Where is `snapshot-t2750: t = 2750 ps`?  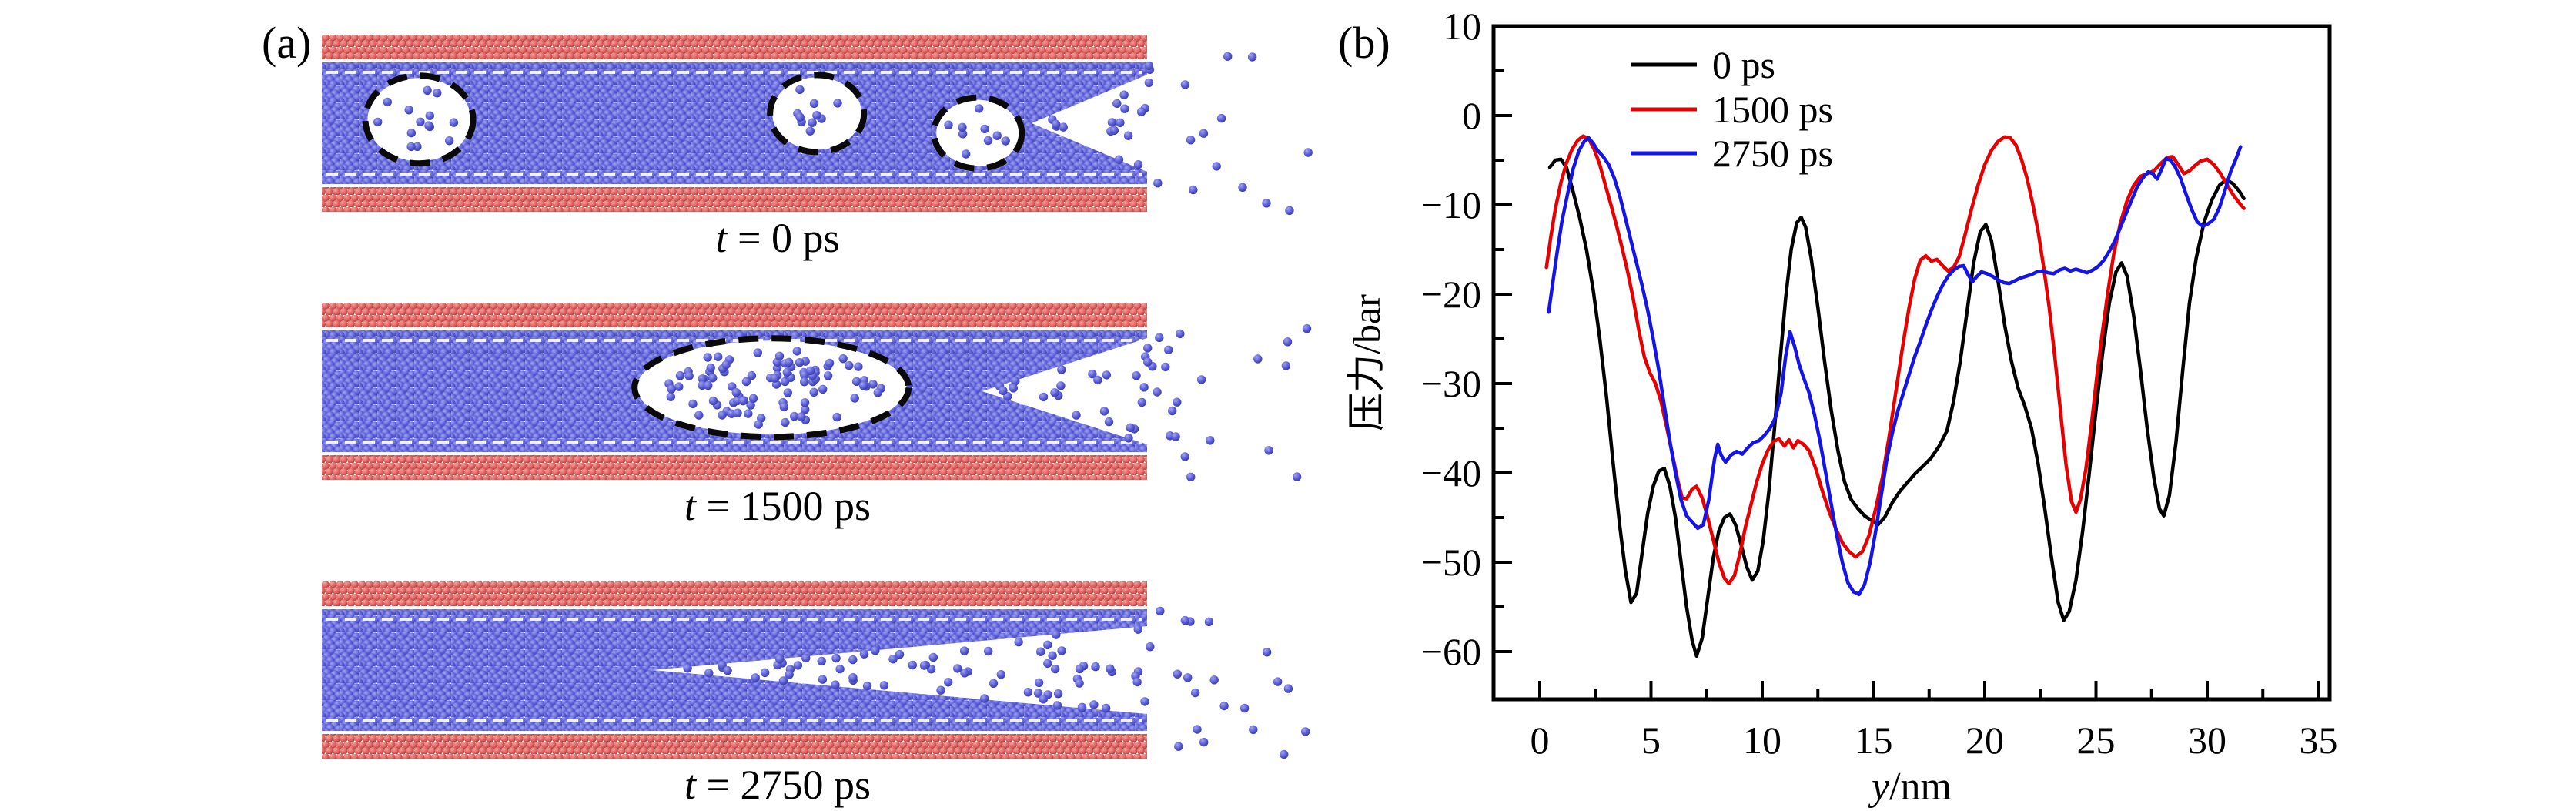 snapshot-t2750: t = 2750 ps is located at coordinates (816, 694).